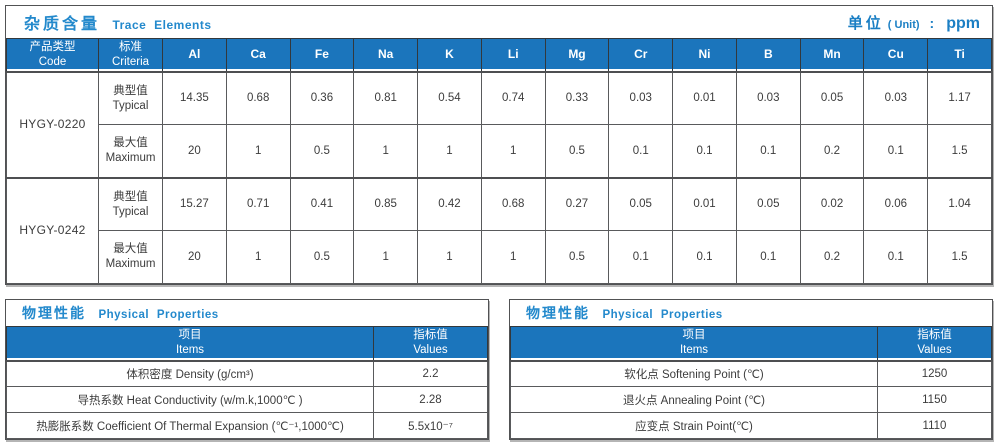  I want to click on property-value-cell: 1110, so click(934, 425).